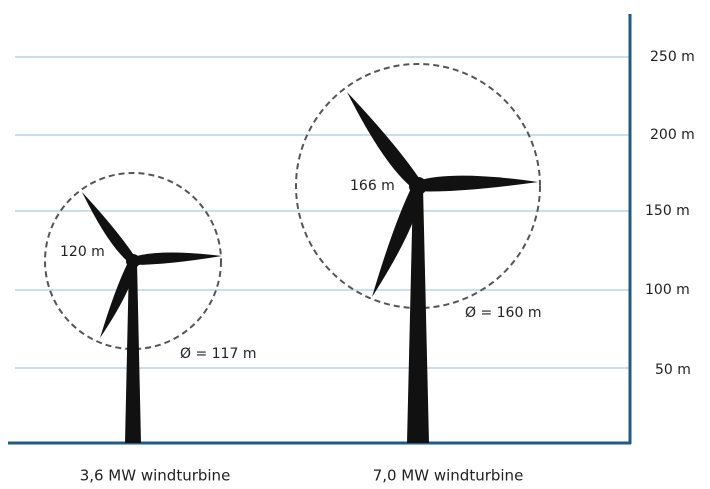 Image resolution: width=710 pixels, height=489 pixels. I want to click on diameter-label: Ø = 160 m, so click(503, 313).